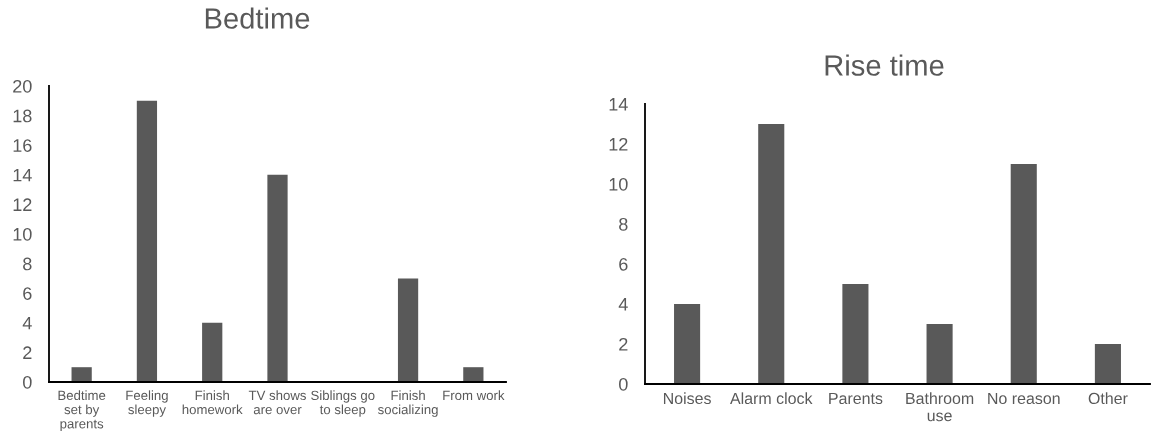 The height and width of the screenshot is (437, 1152). What do you see at coordinates (408, 403) in the screenshot?
I see `x-tick-label: Finish socializing` at bounding box center [408, 403].